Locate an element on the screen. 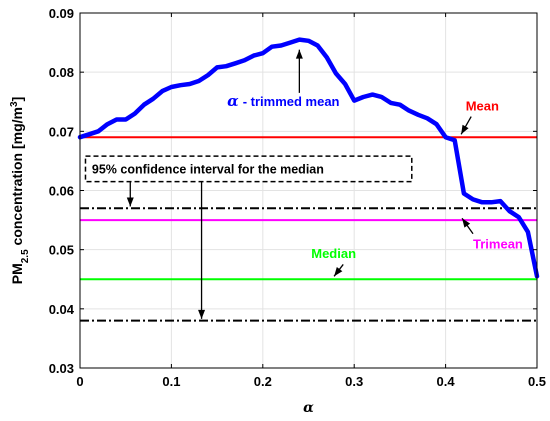 Image resolution: width=550 pixels, height=421 pixels. x-tick-label-3: 0.3 is located at coordinates (354, 381).